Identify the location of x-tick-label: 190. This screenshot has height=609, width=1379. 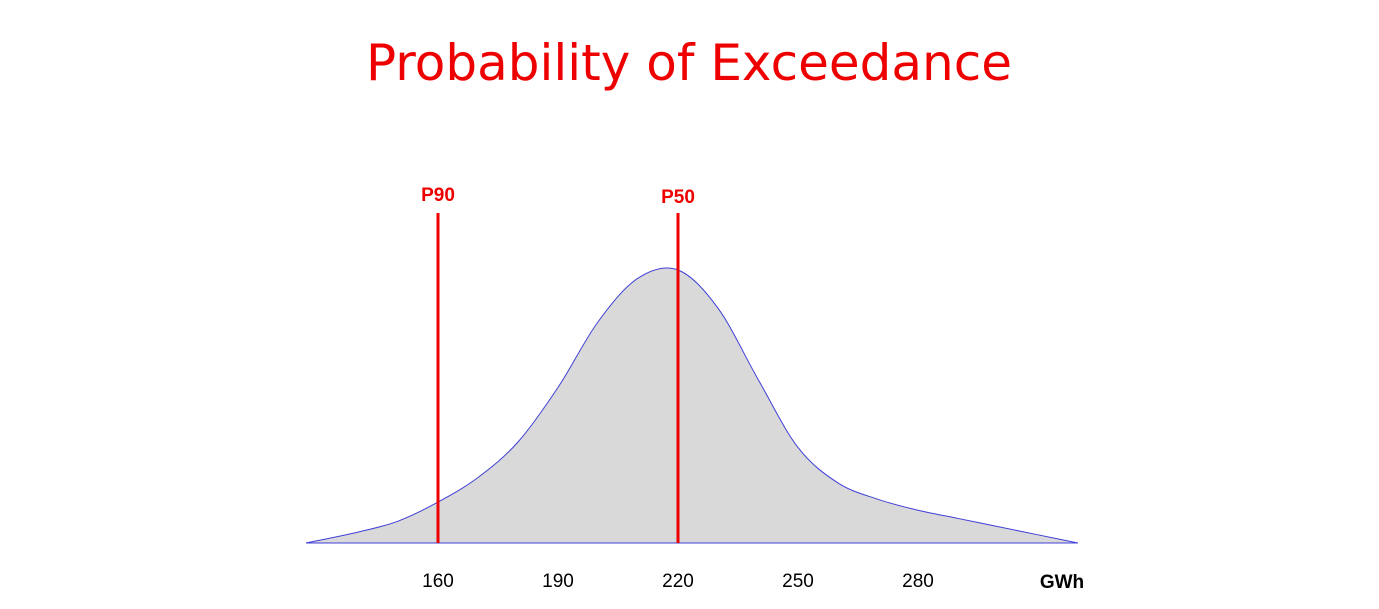
(558, 581).